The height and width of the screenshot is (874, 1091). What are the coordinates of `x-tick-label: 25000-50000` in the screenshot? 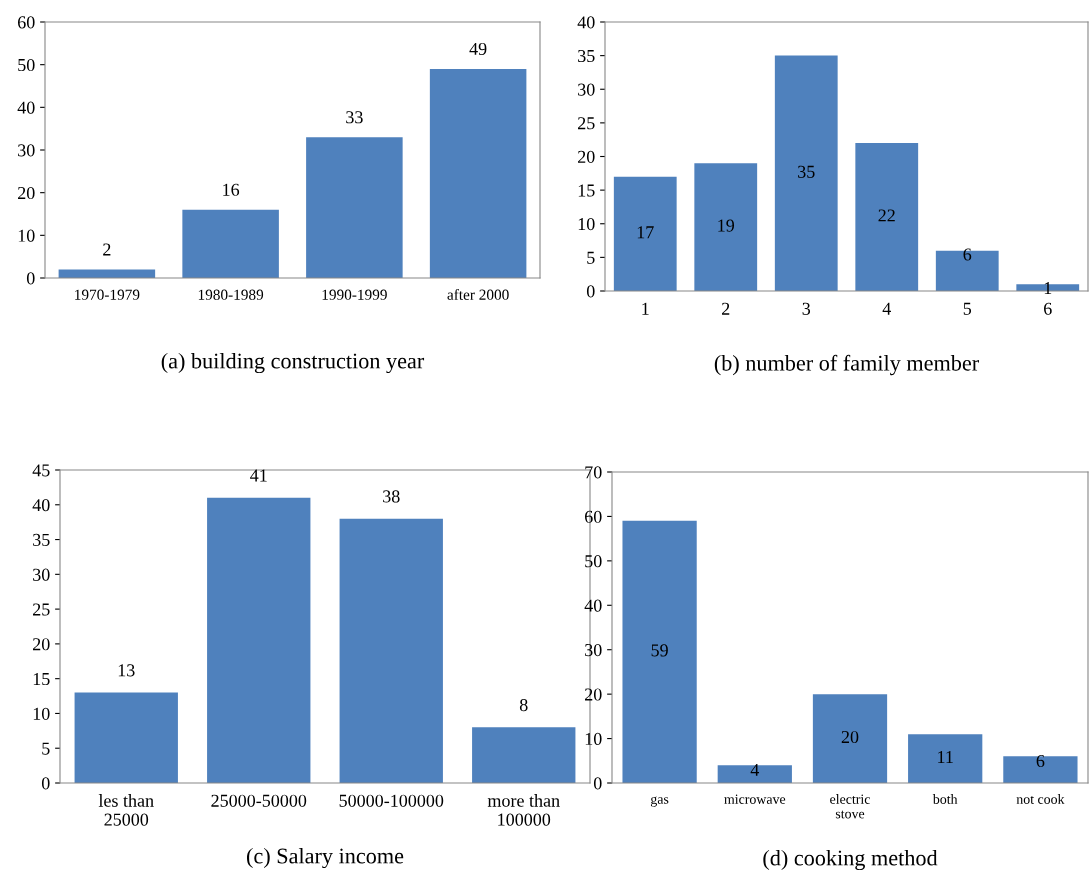 It's located at (259, 800).